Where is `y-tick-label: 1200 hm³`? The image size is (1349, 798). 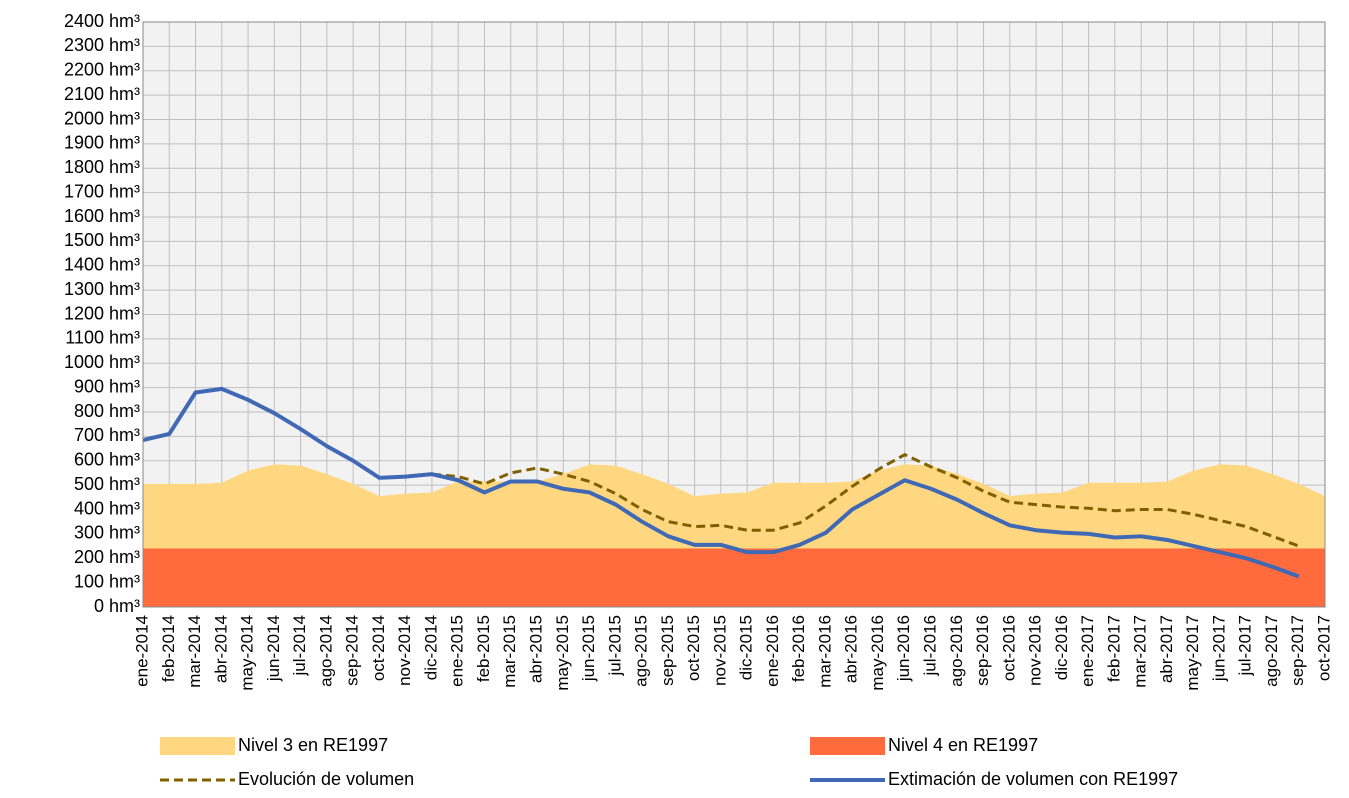
y-tick-label: 1200 hm³ is located at coordinates (102, 313).